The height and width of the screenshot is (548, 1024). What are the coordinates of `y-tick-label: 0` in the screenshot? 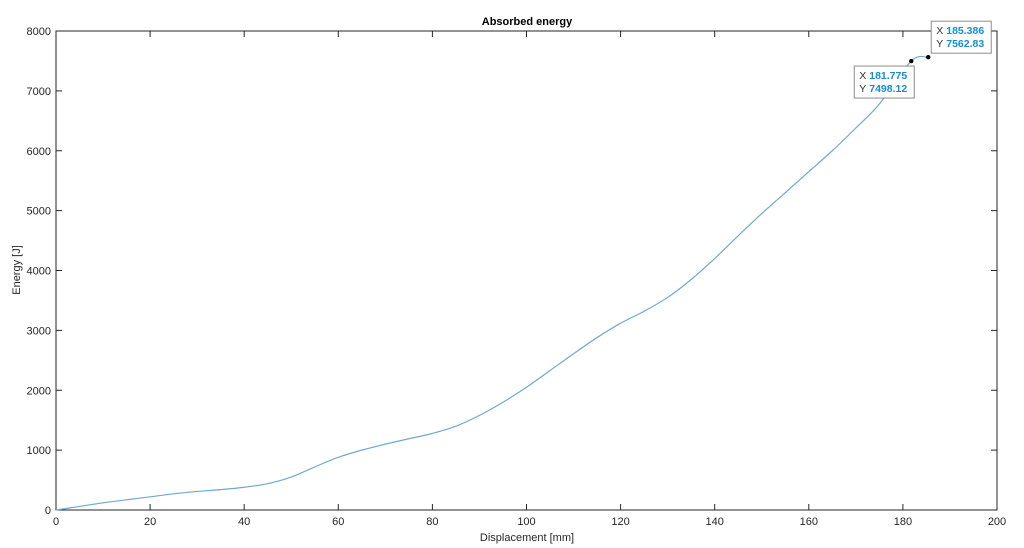 It's located at (48, 511).